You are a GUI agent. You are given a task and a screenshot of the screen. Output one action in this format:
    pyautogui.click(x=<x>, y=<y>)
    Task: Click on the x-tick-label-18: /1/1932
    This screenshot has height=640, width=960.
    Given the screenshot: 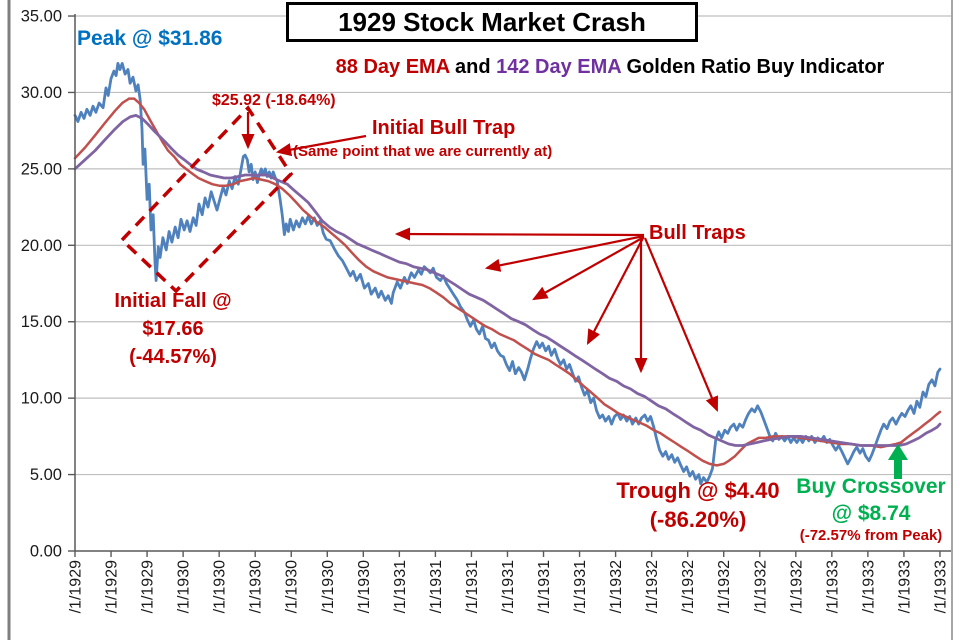 What is the action you would take?
    pyautogui.click(x=724, y=586)
    